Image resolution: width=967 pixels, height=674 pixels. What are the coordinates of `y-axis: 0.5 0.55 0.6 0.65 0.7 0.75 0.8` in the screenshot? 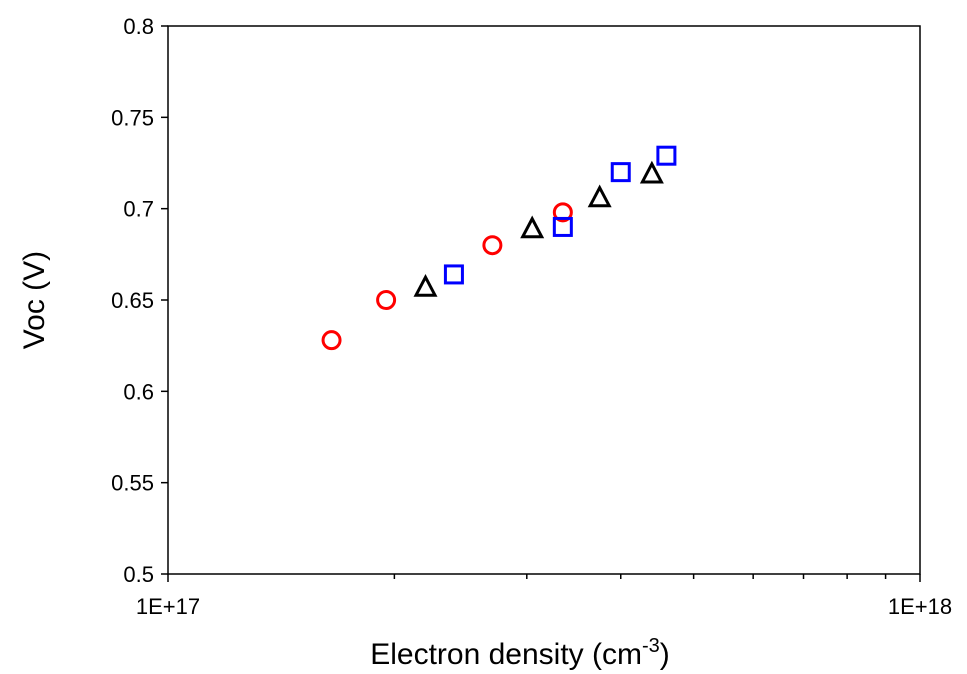 It's located at (139, 300).